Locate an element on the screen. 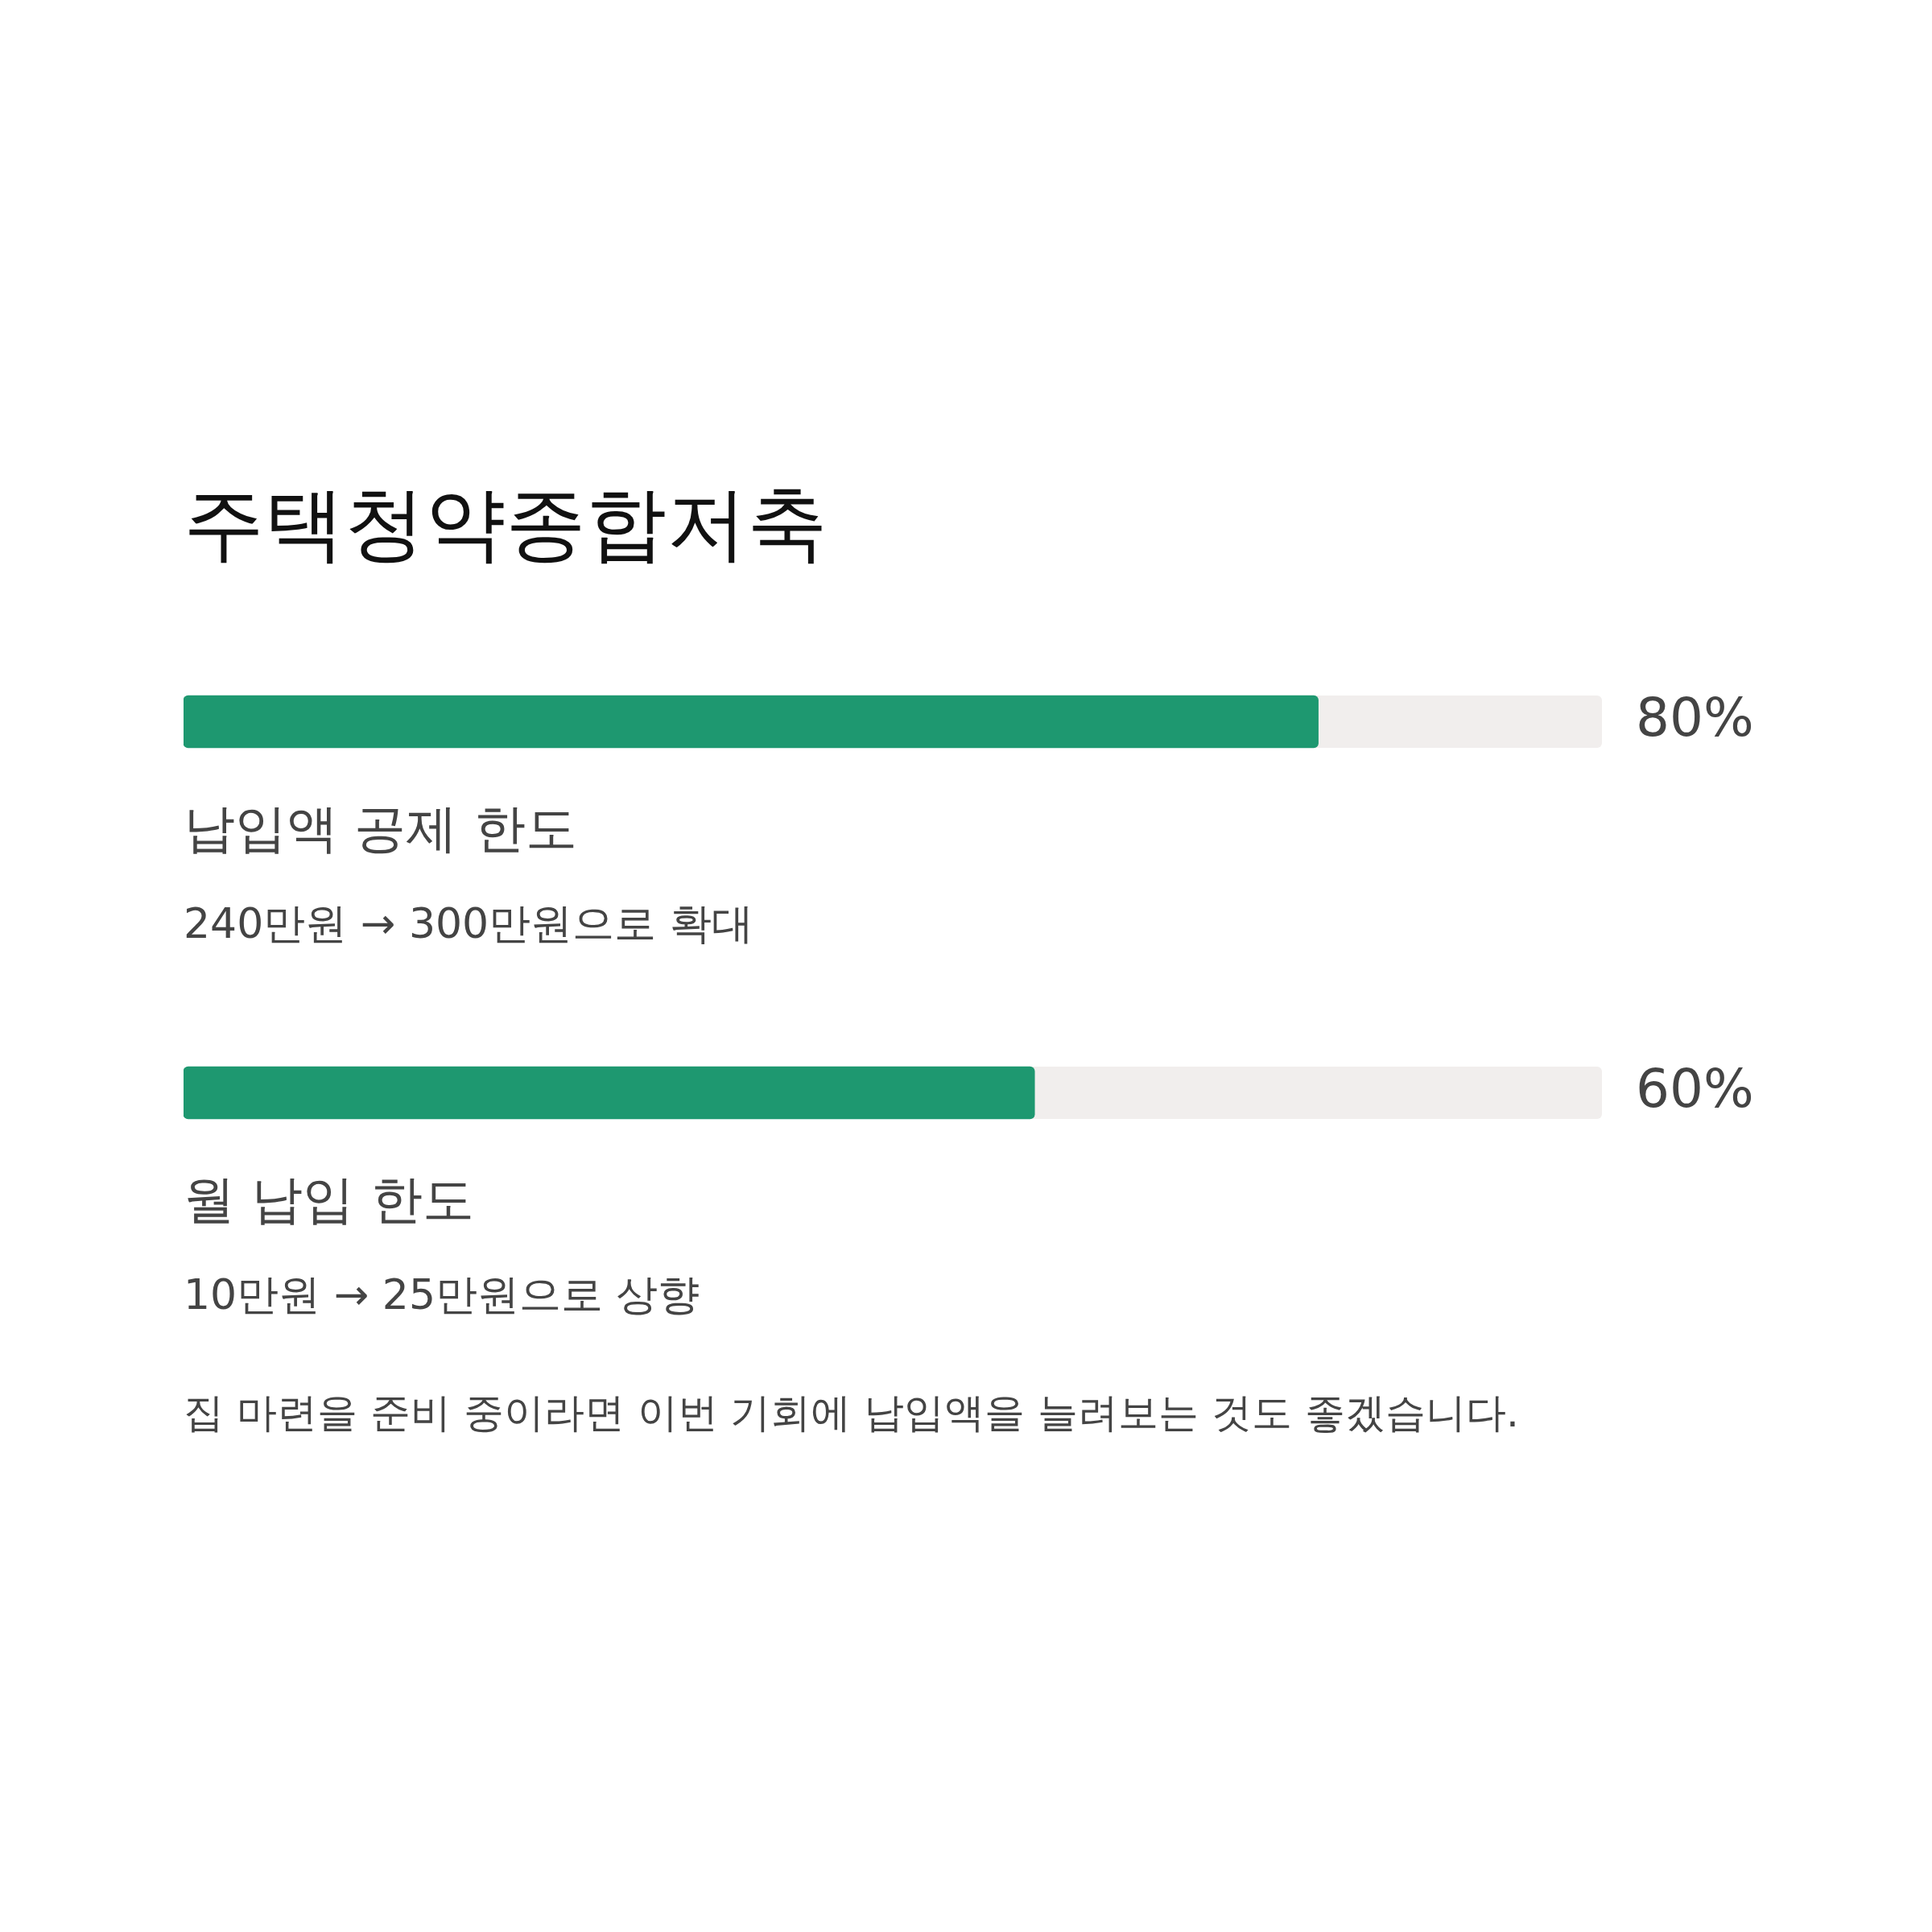 This screenshot has height=1932, width=1932. data-label: 80% is located at coordinates (1695, 717).